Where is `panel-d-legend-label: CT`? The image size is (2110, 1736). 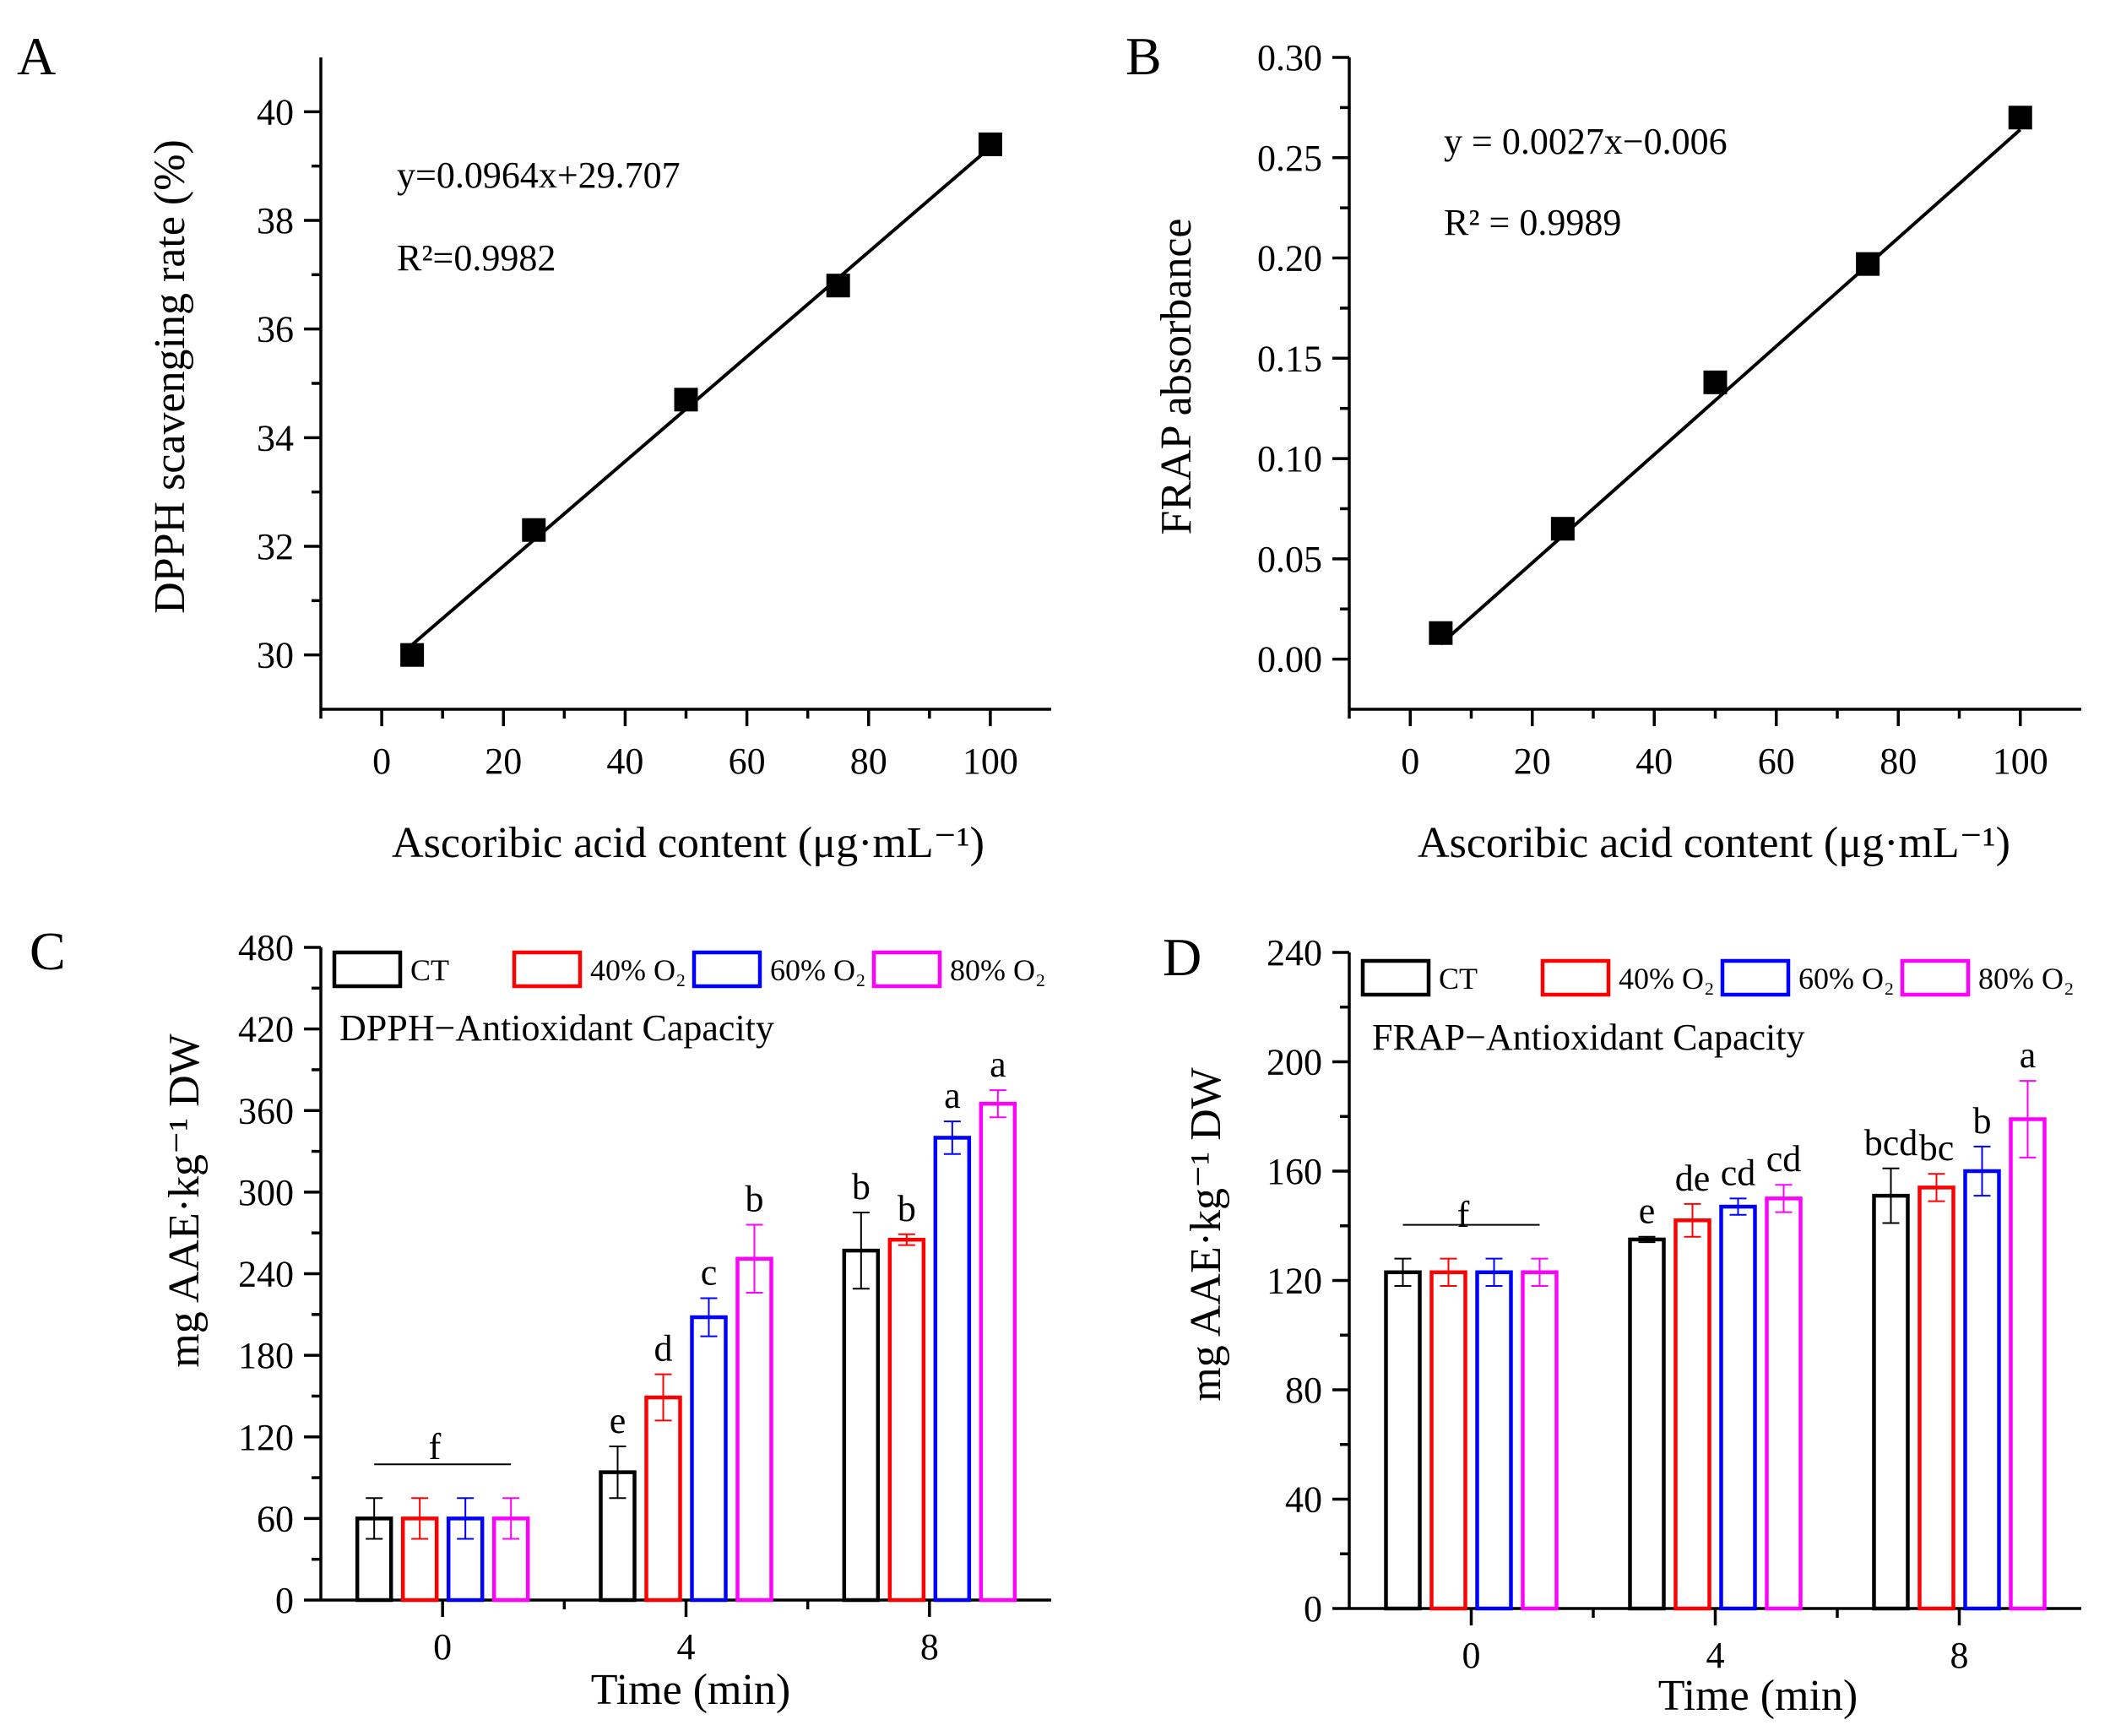
panel-d-legend-label: CT is located at coordinates (1458, 978).